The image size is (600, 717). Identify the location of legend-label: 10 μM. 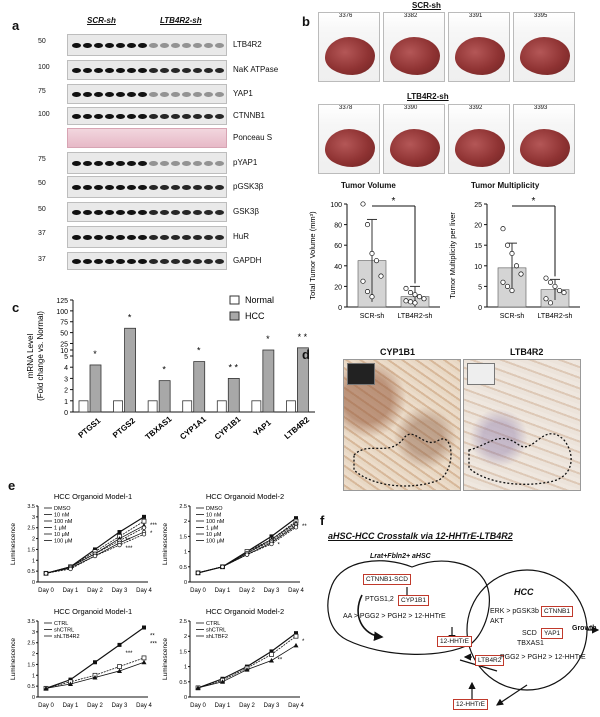
(214, 535).